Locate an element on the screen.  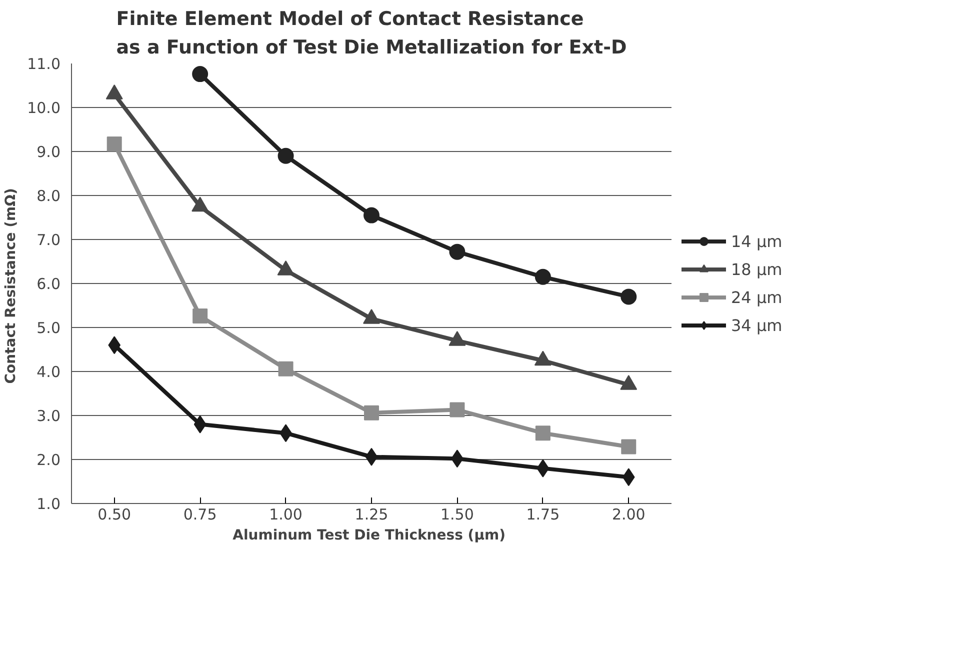
legend-label: 14 µm is located at coordinates (756, 241).